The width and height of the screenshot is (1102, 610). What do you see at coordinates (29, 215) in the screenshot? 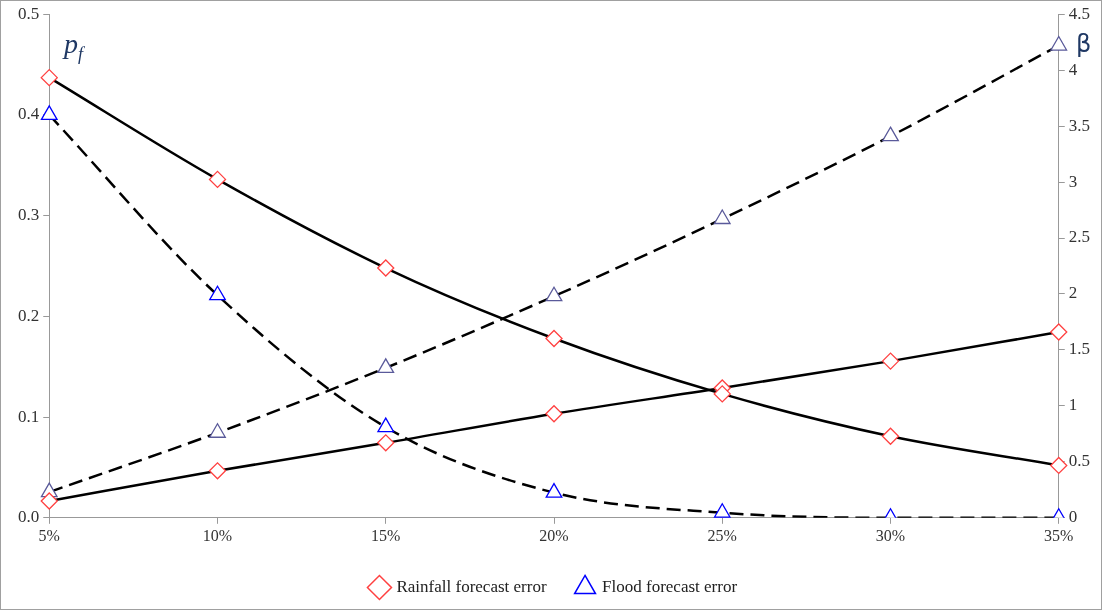
I see `y-tick-label: 0.3` at bounding box center [29, 215].